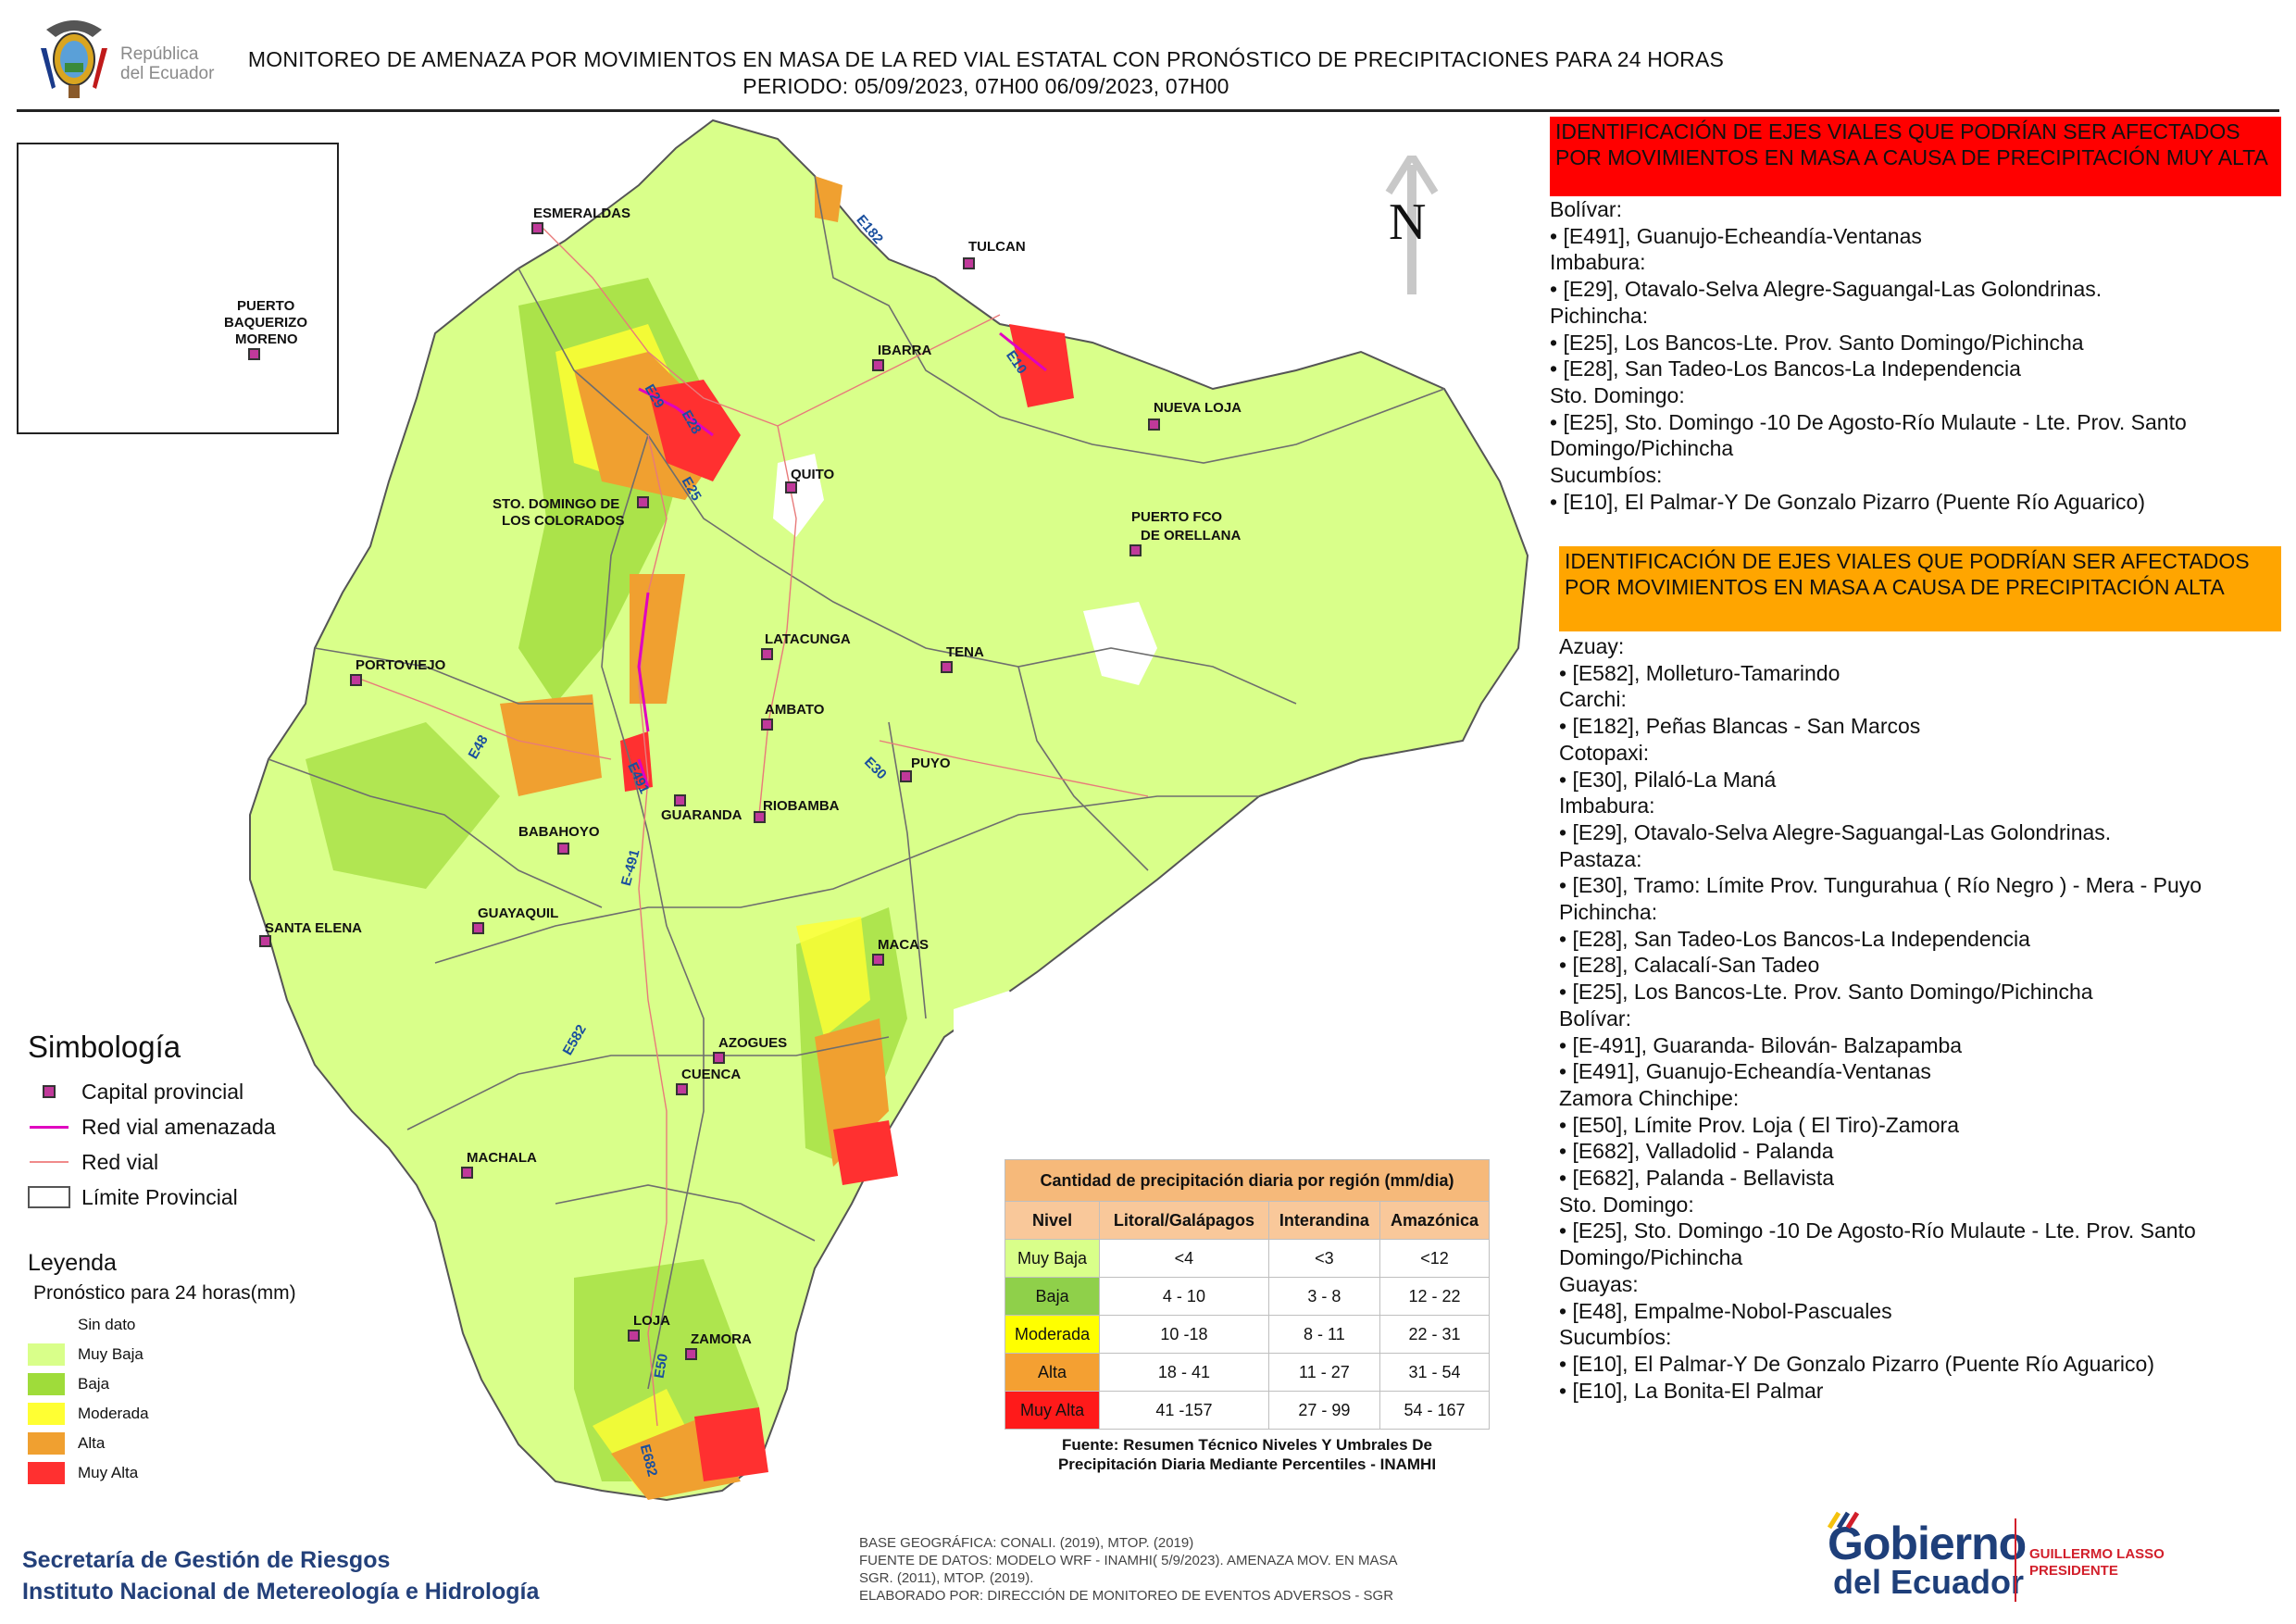 This screenshot has width=2296, height=1624. I want to click on header-divider, so click(1148, 110).